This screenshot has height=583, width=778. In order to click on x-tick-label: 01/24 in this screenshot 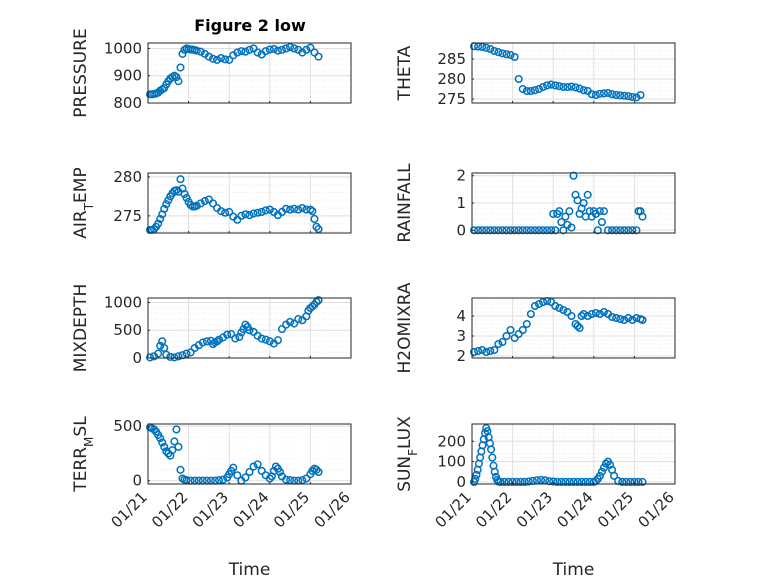, I will do `click(574, 509)`.